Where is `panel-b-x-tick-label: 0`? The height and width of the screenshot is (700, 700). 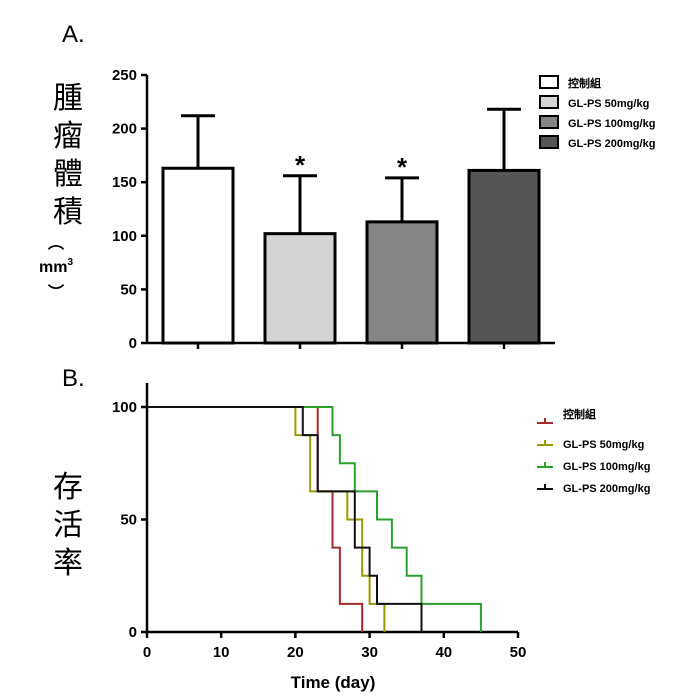
panel-b-x-tick-label: 0 is located at coordinates (147, 652).